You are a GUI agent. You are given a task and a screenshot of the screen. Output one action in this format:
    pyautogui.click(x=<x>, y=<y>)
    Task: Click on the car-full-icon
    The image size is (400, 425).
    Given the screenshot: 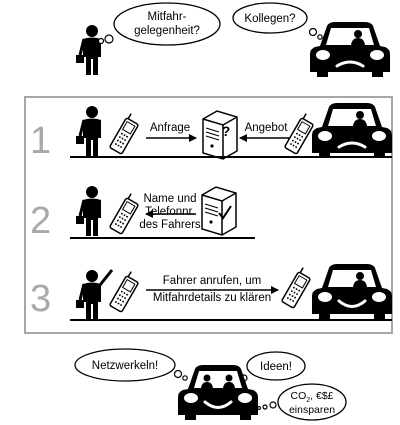 What is the action you would take?
    pyautogui.click(x=218, y=392)
    